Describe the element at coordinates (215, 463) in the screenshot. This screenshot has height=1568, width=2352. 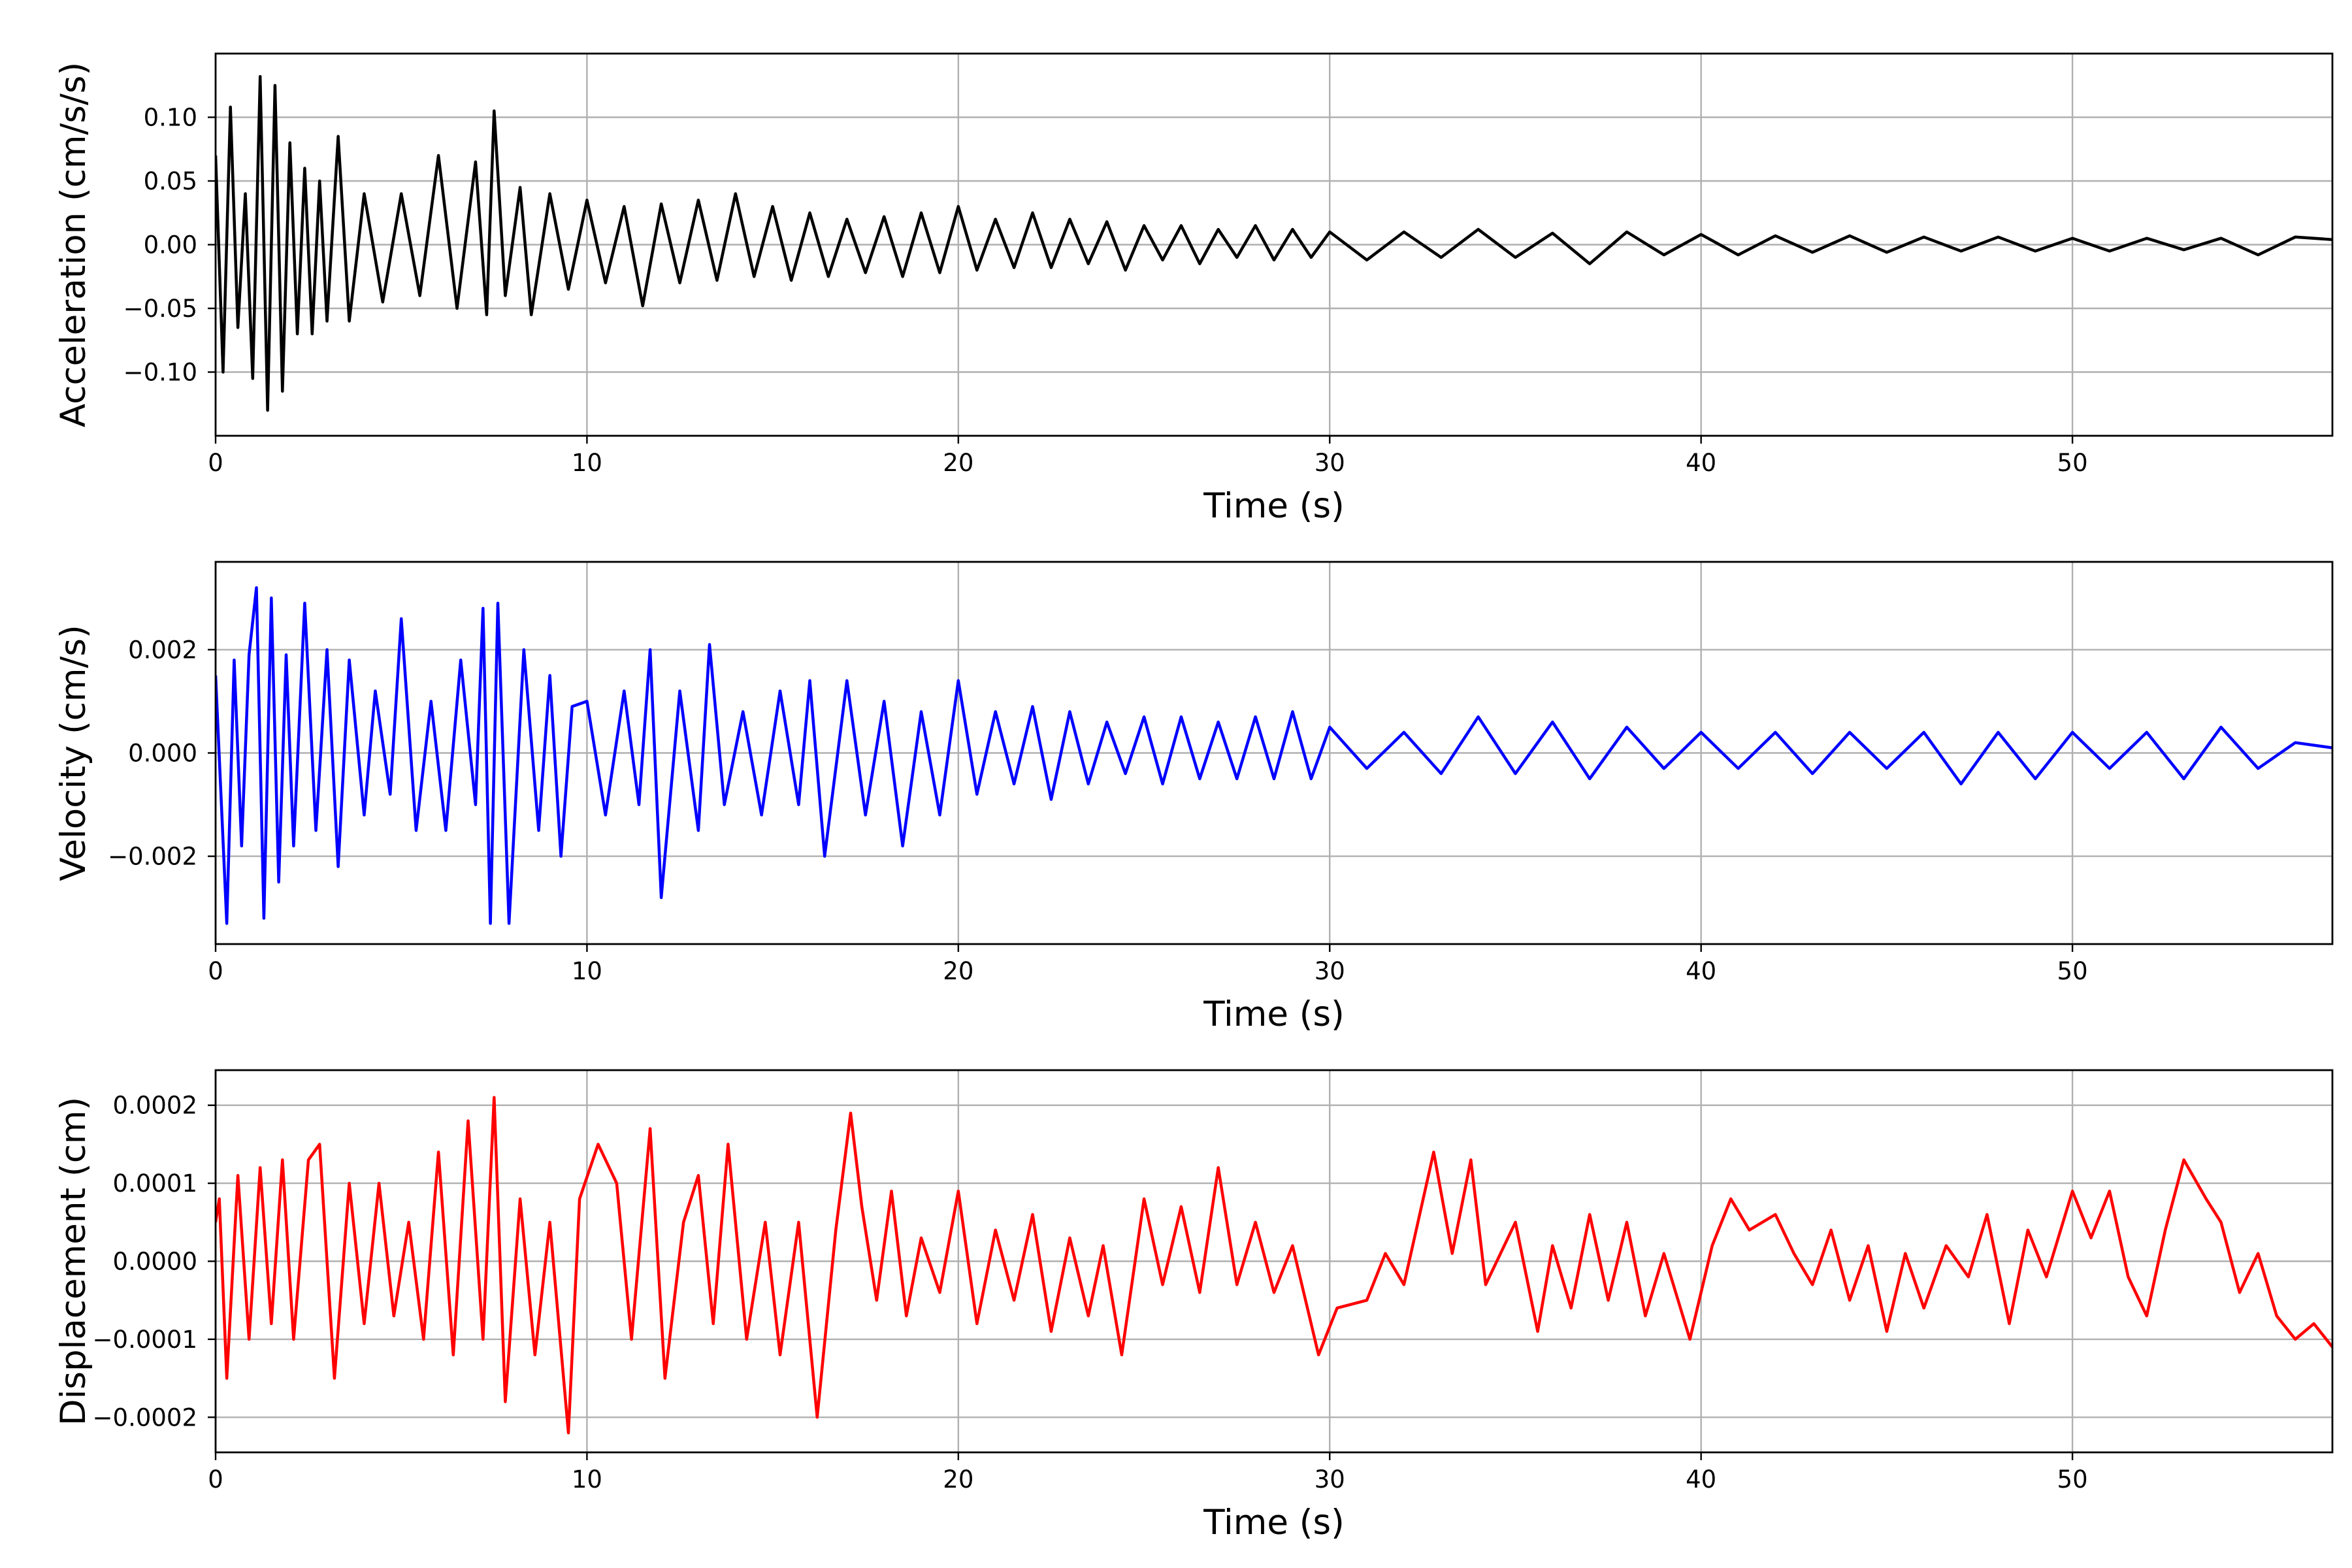
I see `acceleration-x-tick-label: 0` at that location.